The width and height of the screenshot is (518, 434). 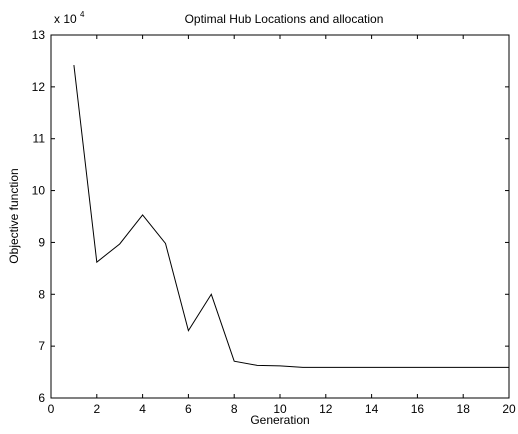 I want to click on x-tick-label: 2, so click(x=96, y=409).